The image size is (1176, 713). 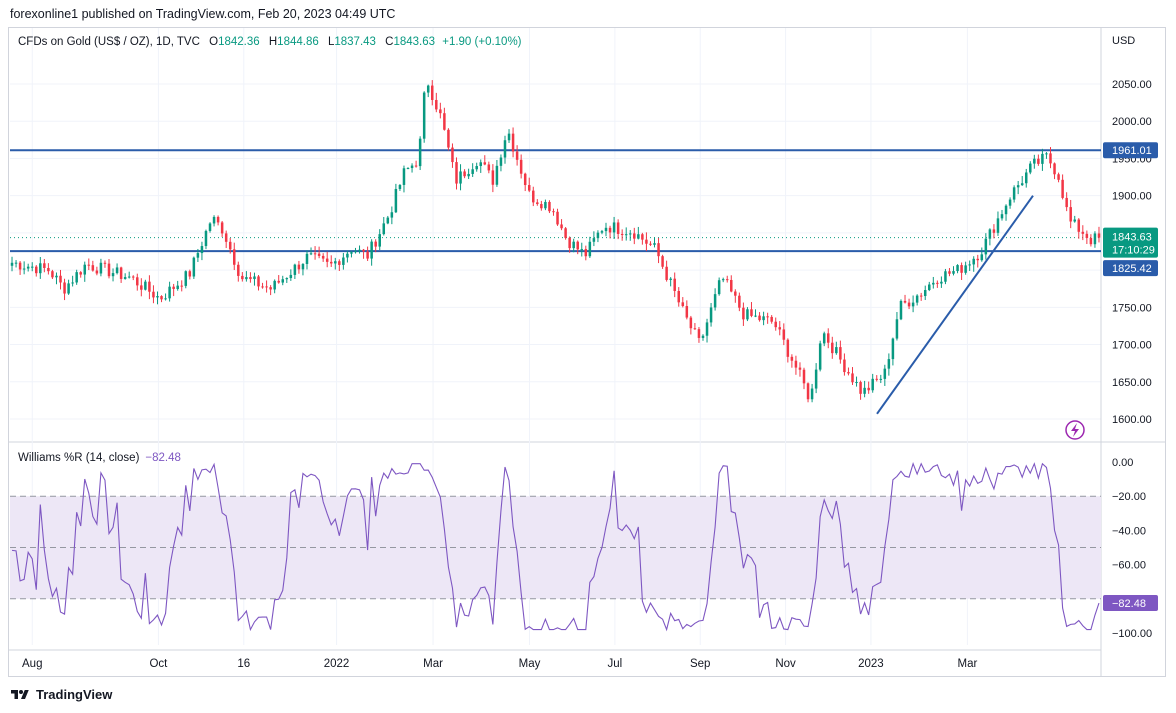 I want to click on level-tag-upper: 1961.01, so click(x=1132, y=151).